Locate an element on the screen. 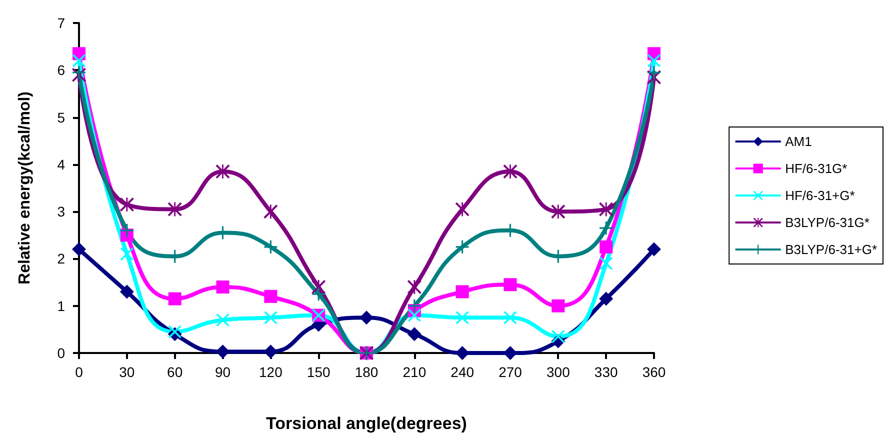 Image resolution: width=885 pixels, height=437 pixels. y-tick-label: 3 is located at coordinates (61, 212).